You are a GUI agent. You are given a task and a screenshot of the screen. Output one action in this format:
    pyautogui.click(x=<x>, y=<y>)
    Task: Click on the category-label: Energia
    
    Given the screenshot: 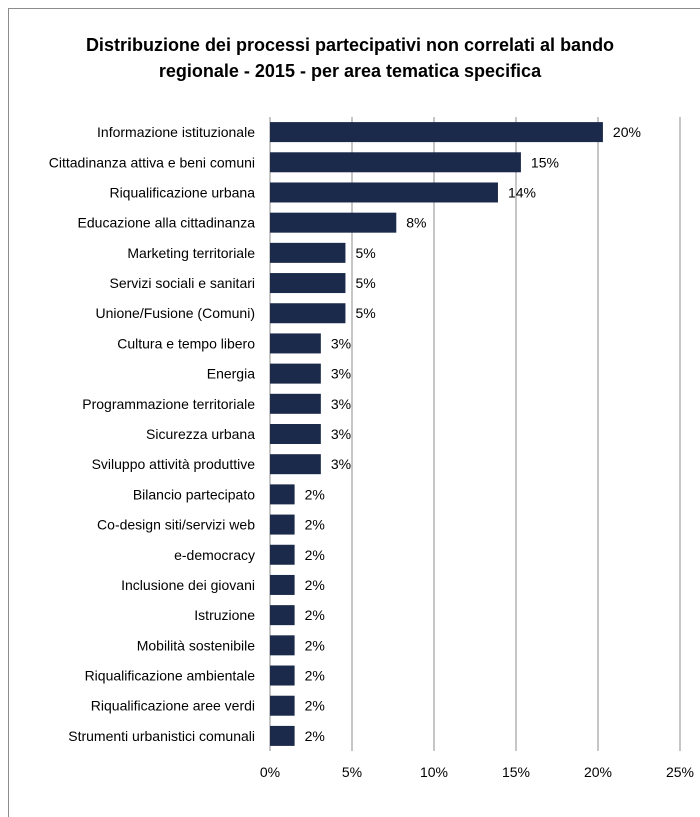 What is the action you would take?
    pyautogui.click(x=231, y=374)
    